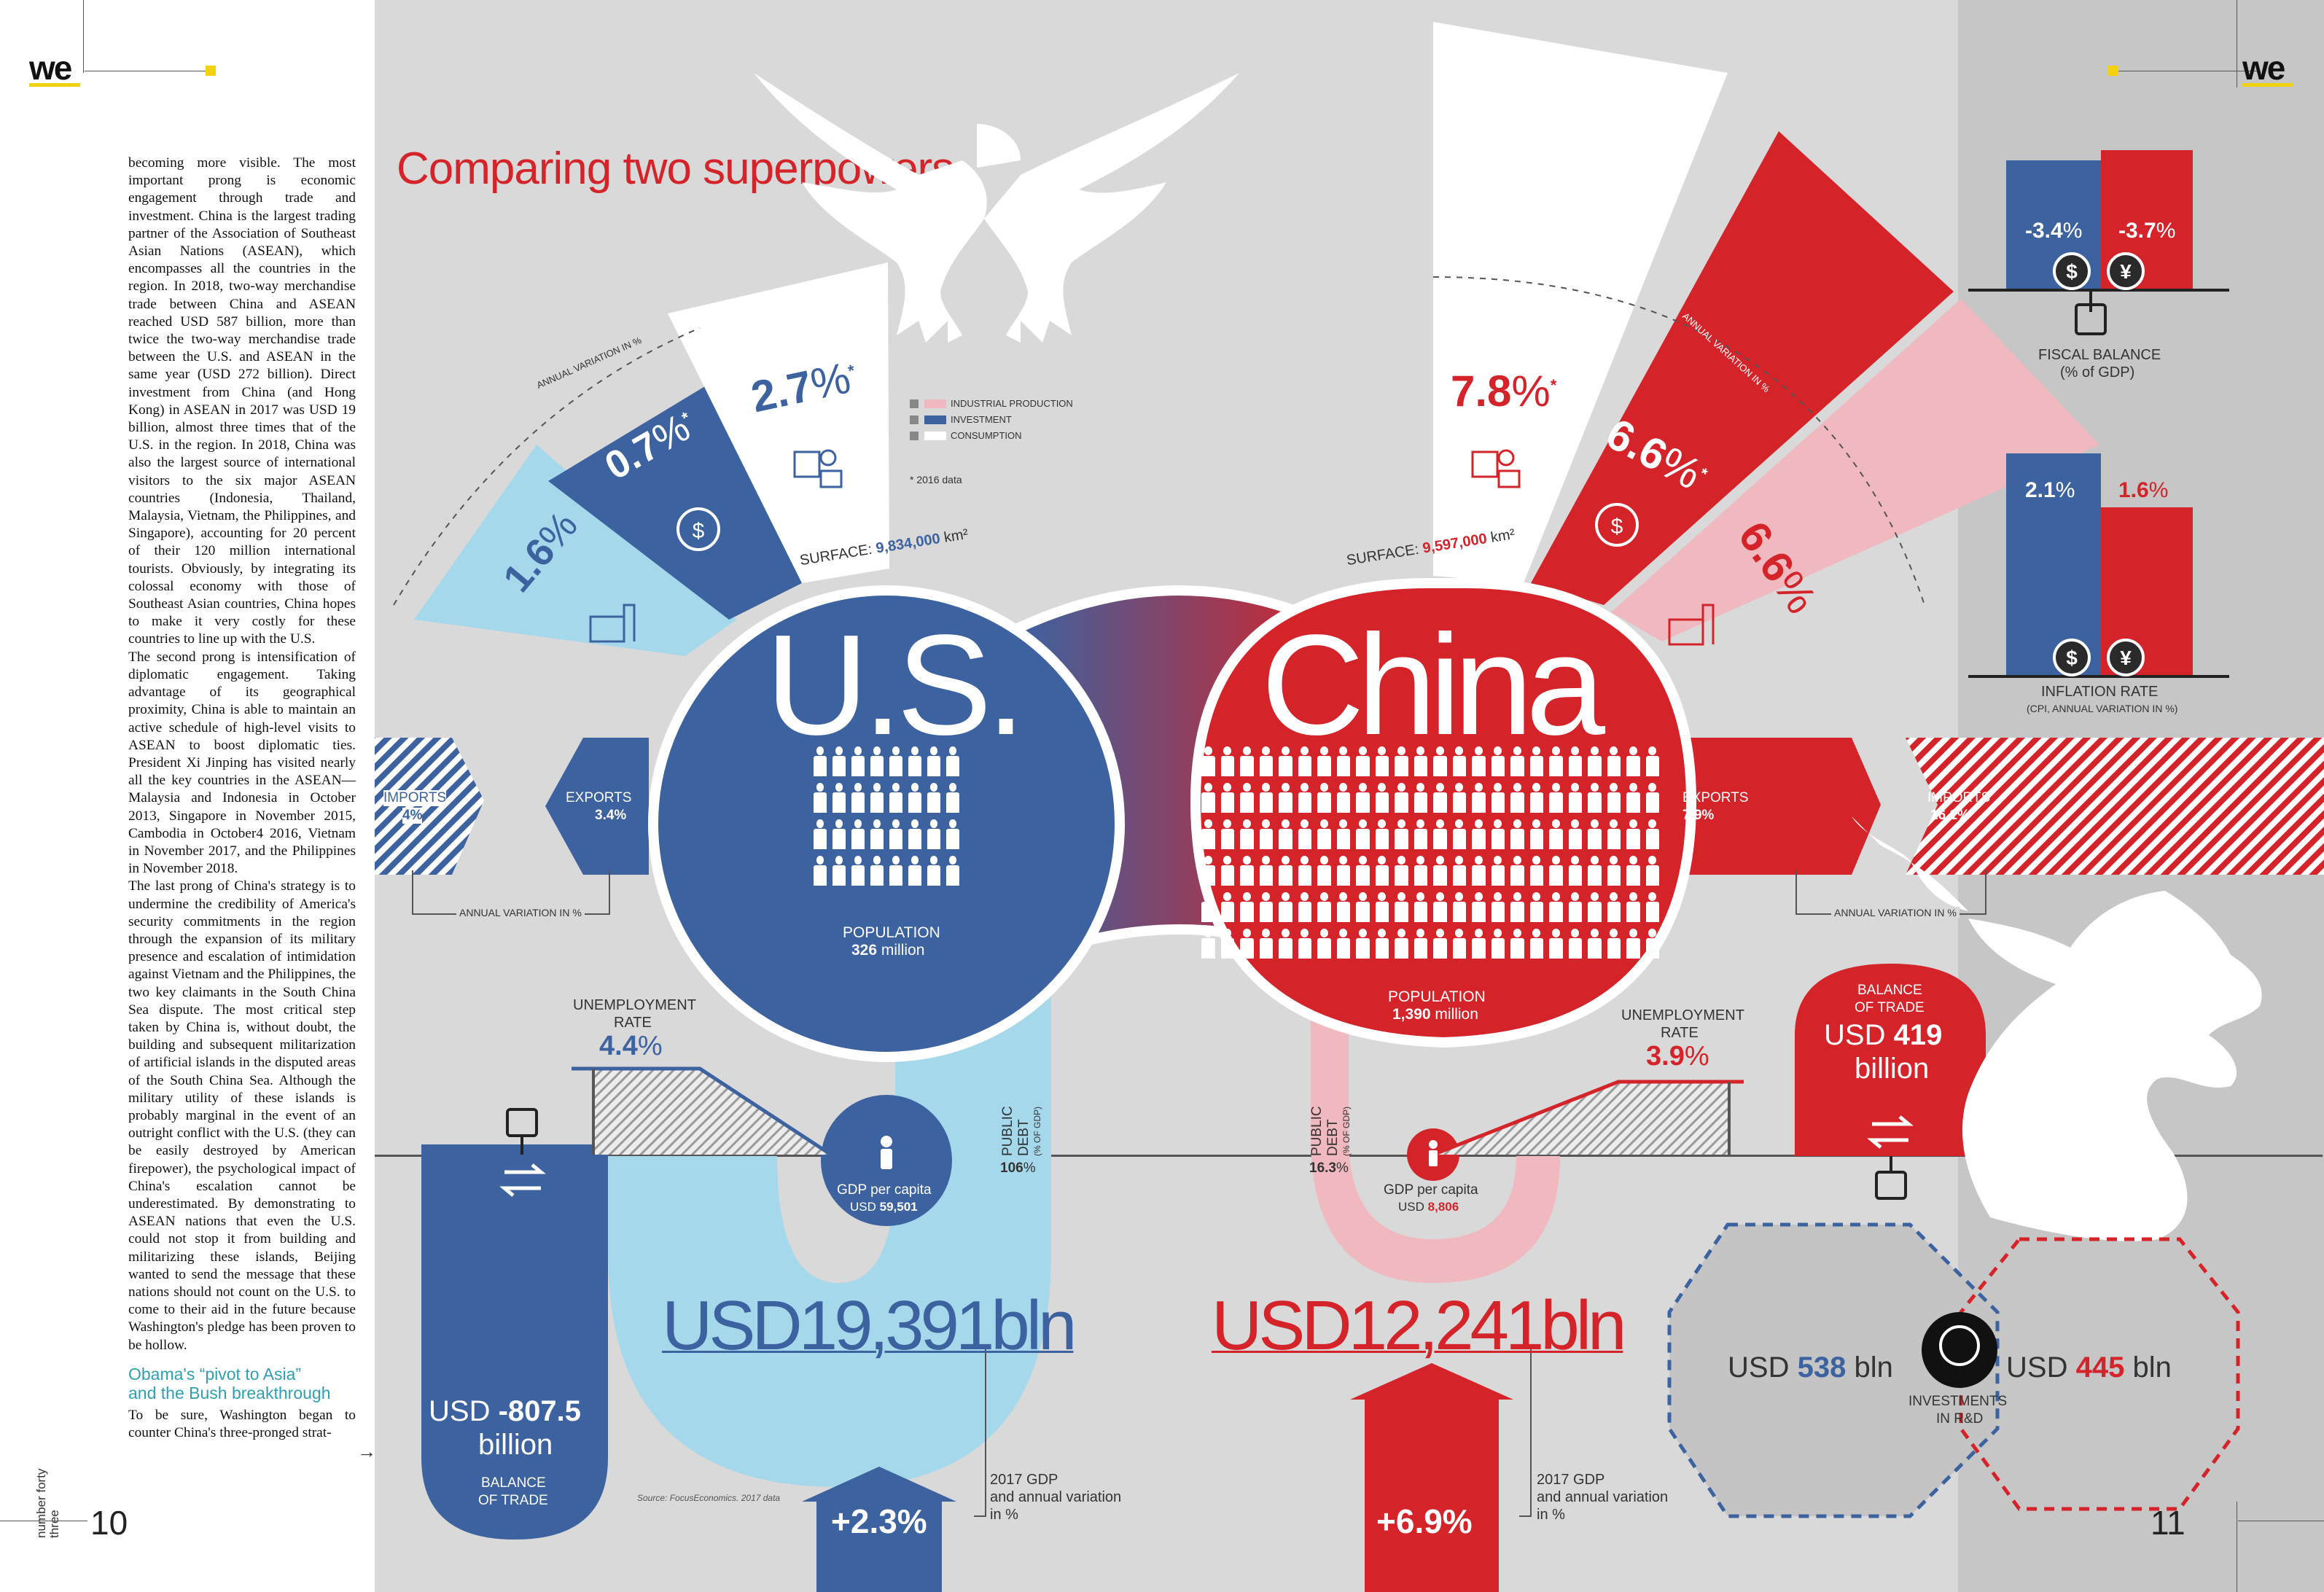 The image size is (2324, 1592). Describe the element at coordinates (1588, 1118) in the screenshot. I see `china-unemployment-line` at that location.